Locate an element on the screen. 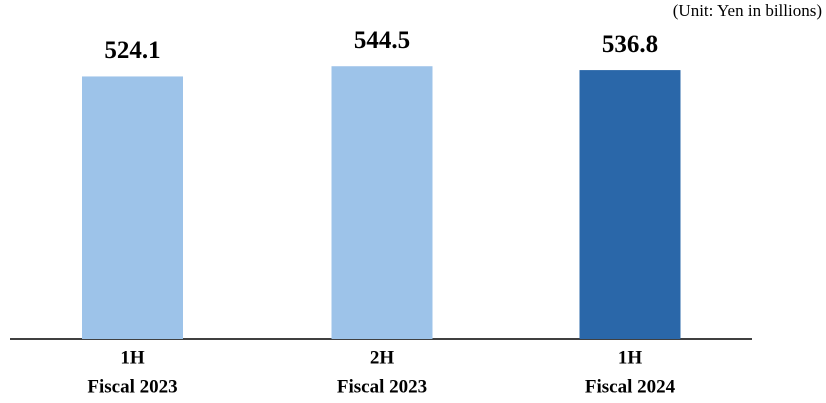  value-label: 536.8 is located at coordinates (630, 44).